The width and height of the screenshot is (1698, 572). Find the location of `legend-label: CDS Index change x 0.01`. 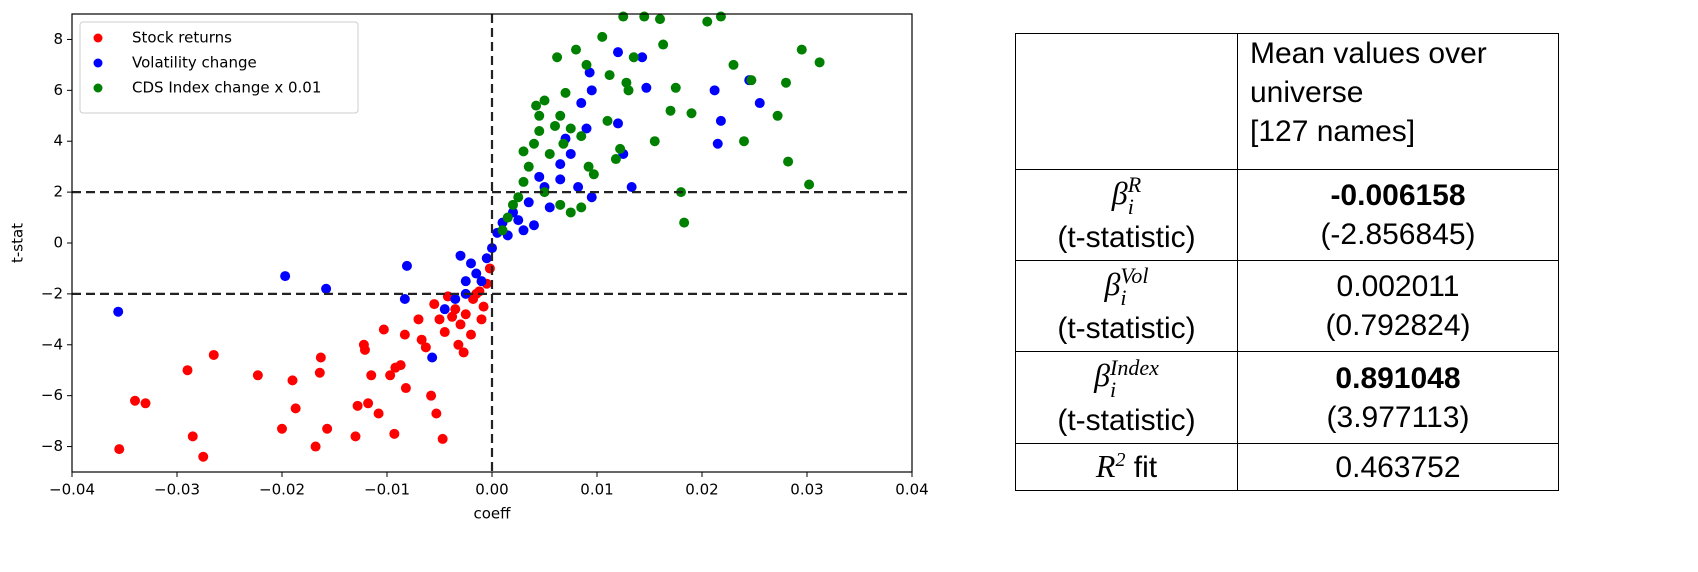

legend-label: CDS Index change x 0.01 is located at coordinates (226, 88).